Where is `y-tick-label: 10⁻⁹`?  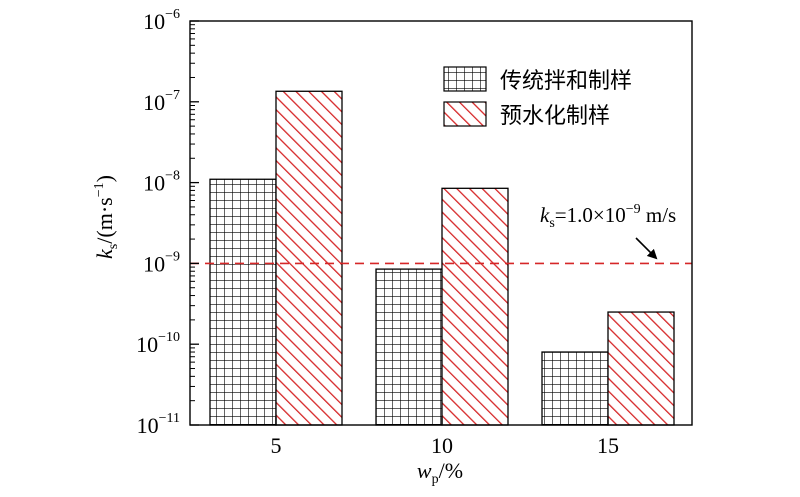
y-tick-label: 10⁻⁹ is located at coordinates (161, 262).